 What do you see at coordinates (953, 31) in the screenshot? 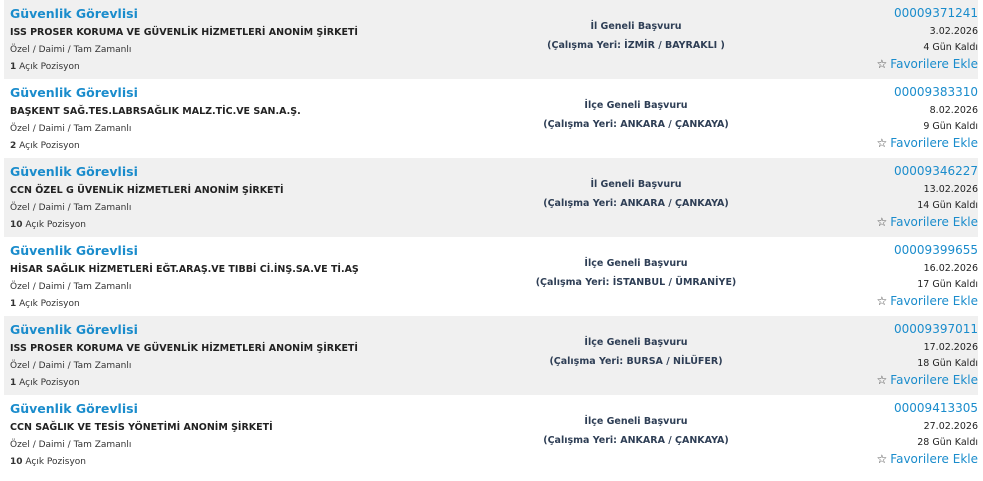
I see `deadline-date: 3.02.2026` at bounding box center [953, 31].